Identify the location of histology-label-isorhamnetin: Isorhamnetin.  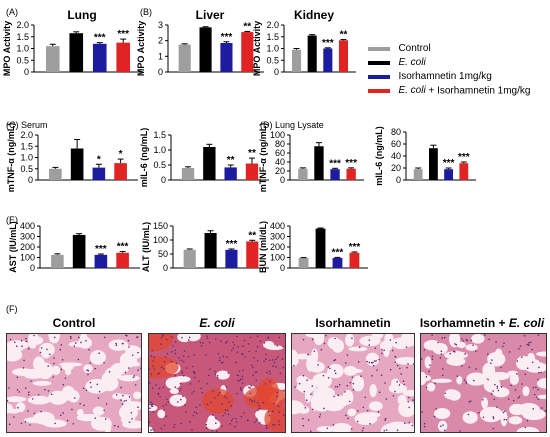
(353, 323).